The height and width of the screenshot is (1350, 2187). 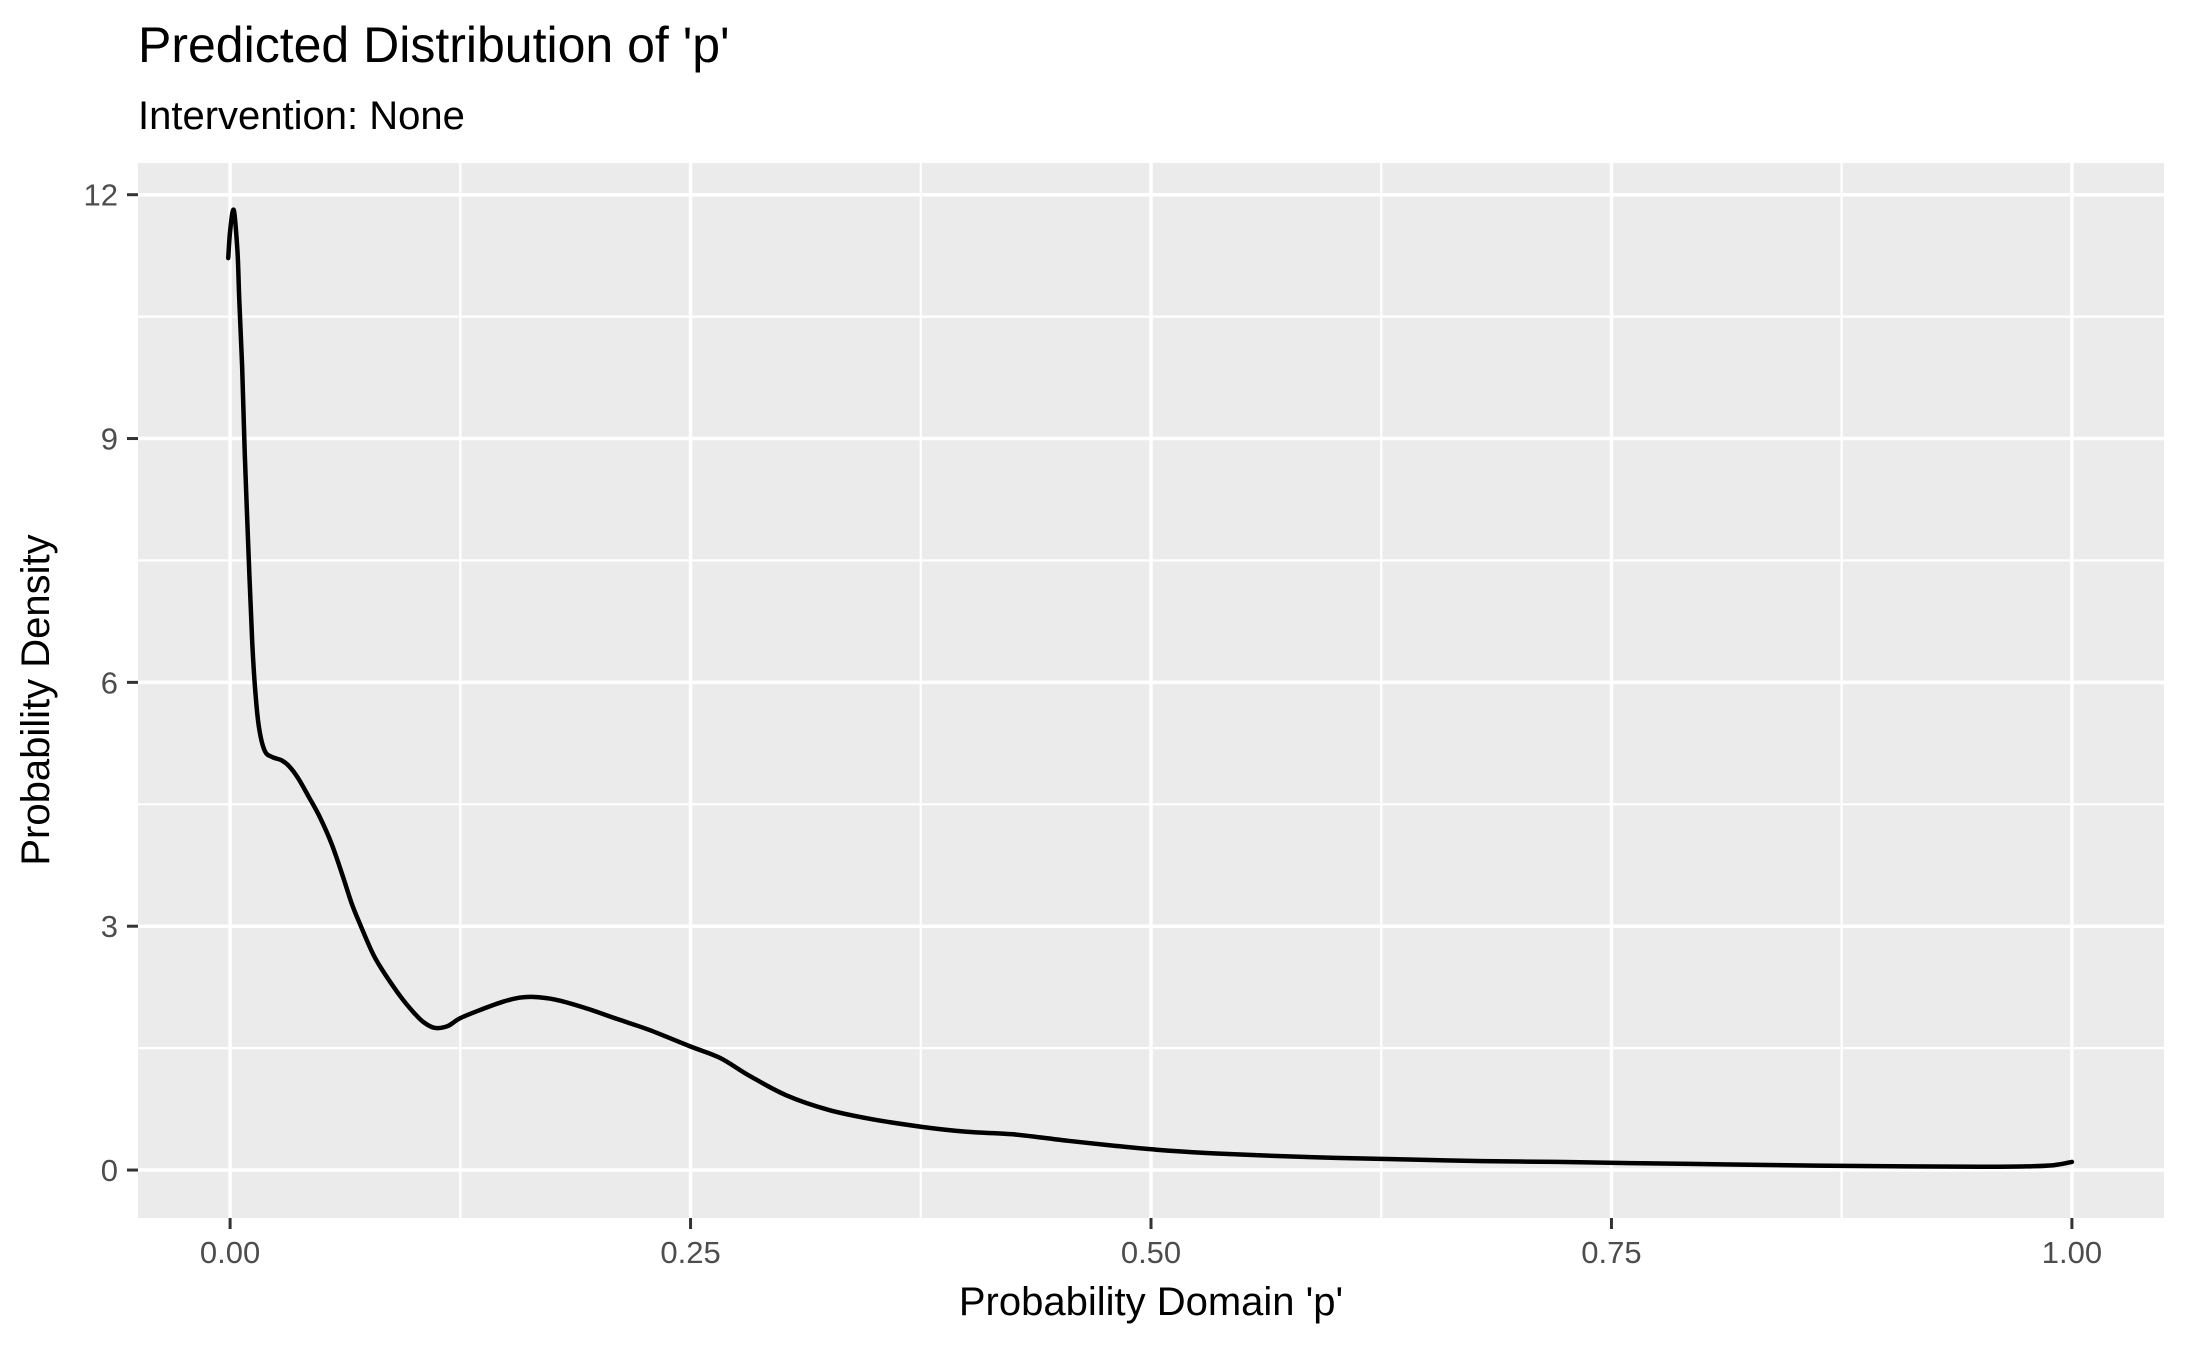 I want to click on x-axis-title: Probability Domain 'p', so click(x=1151, y=1302).